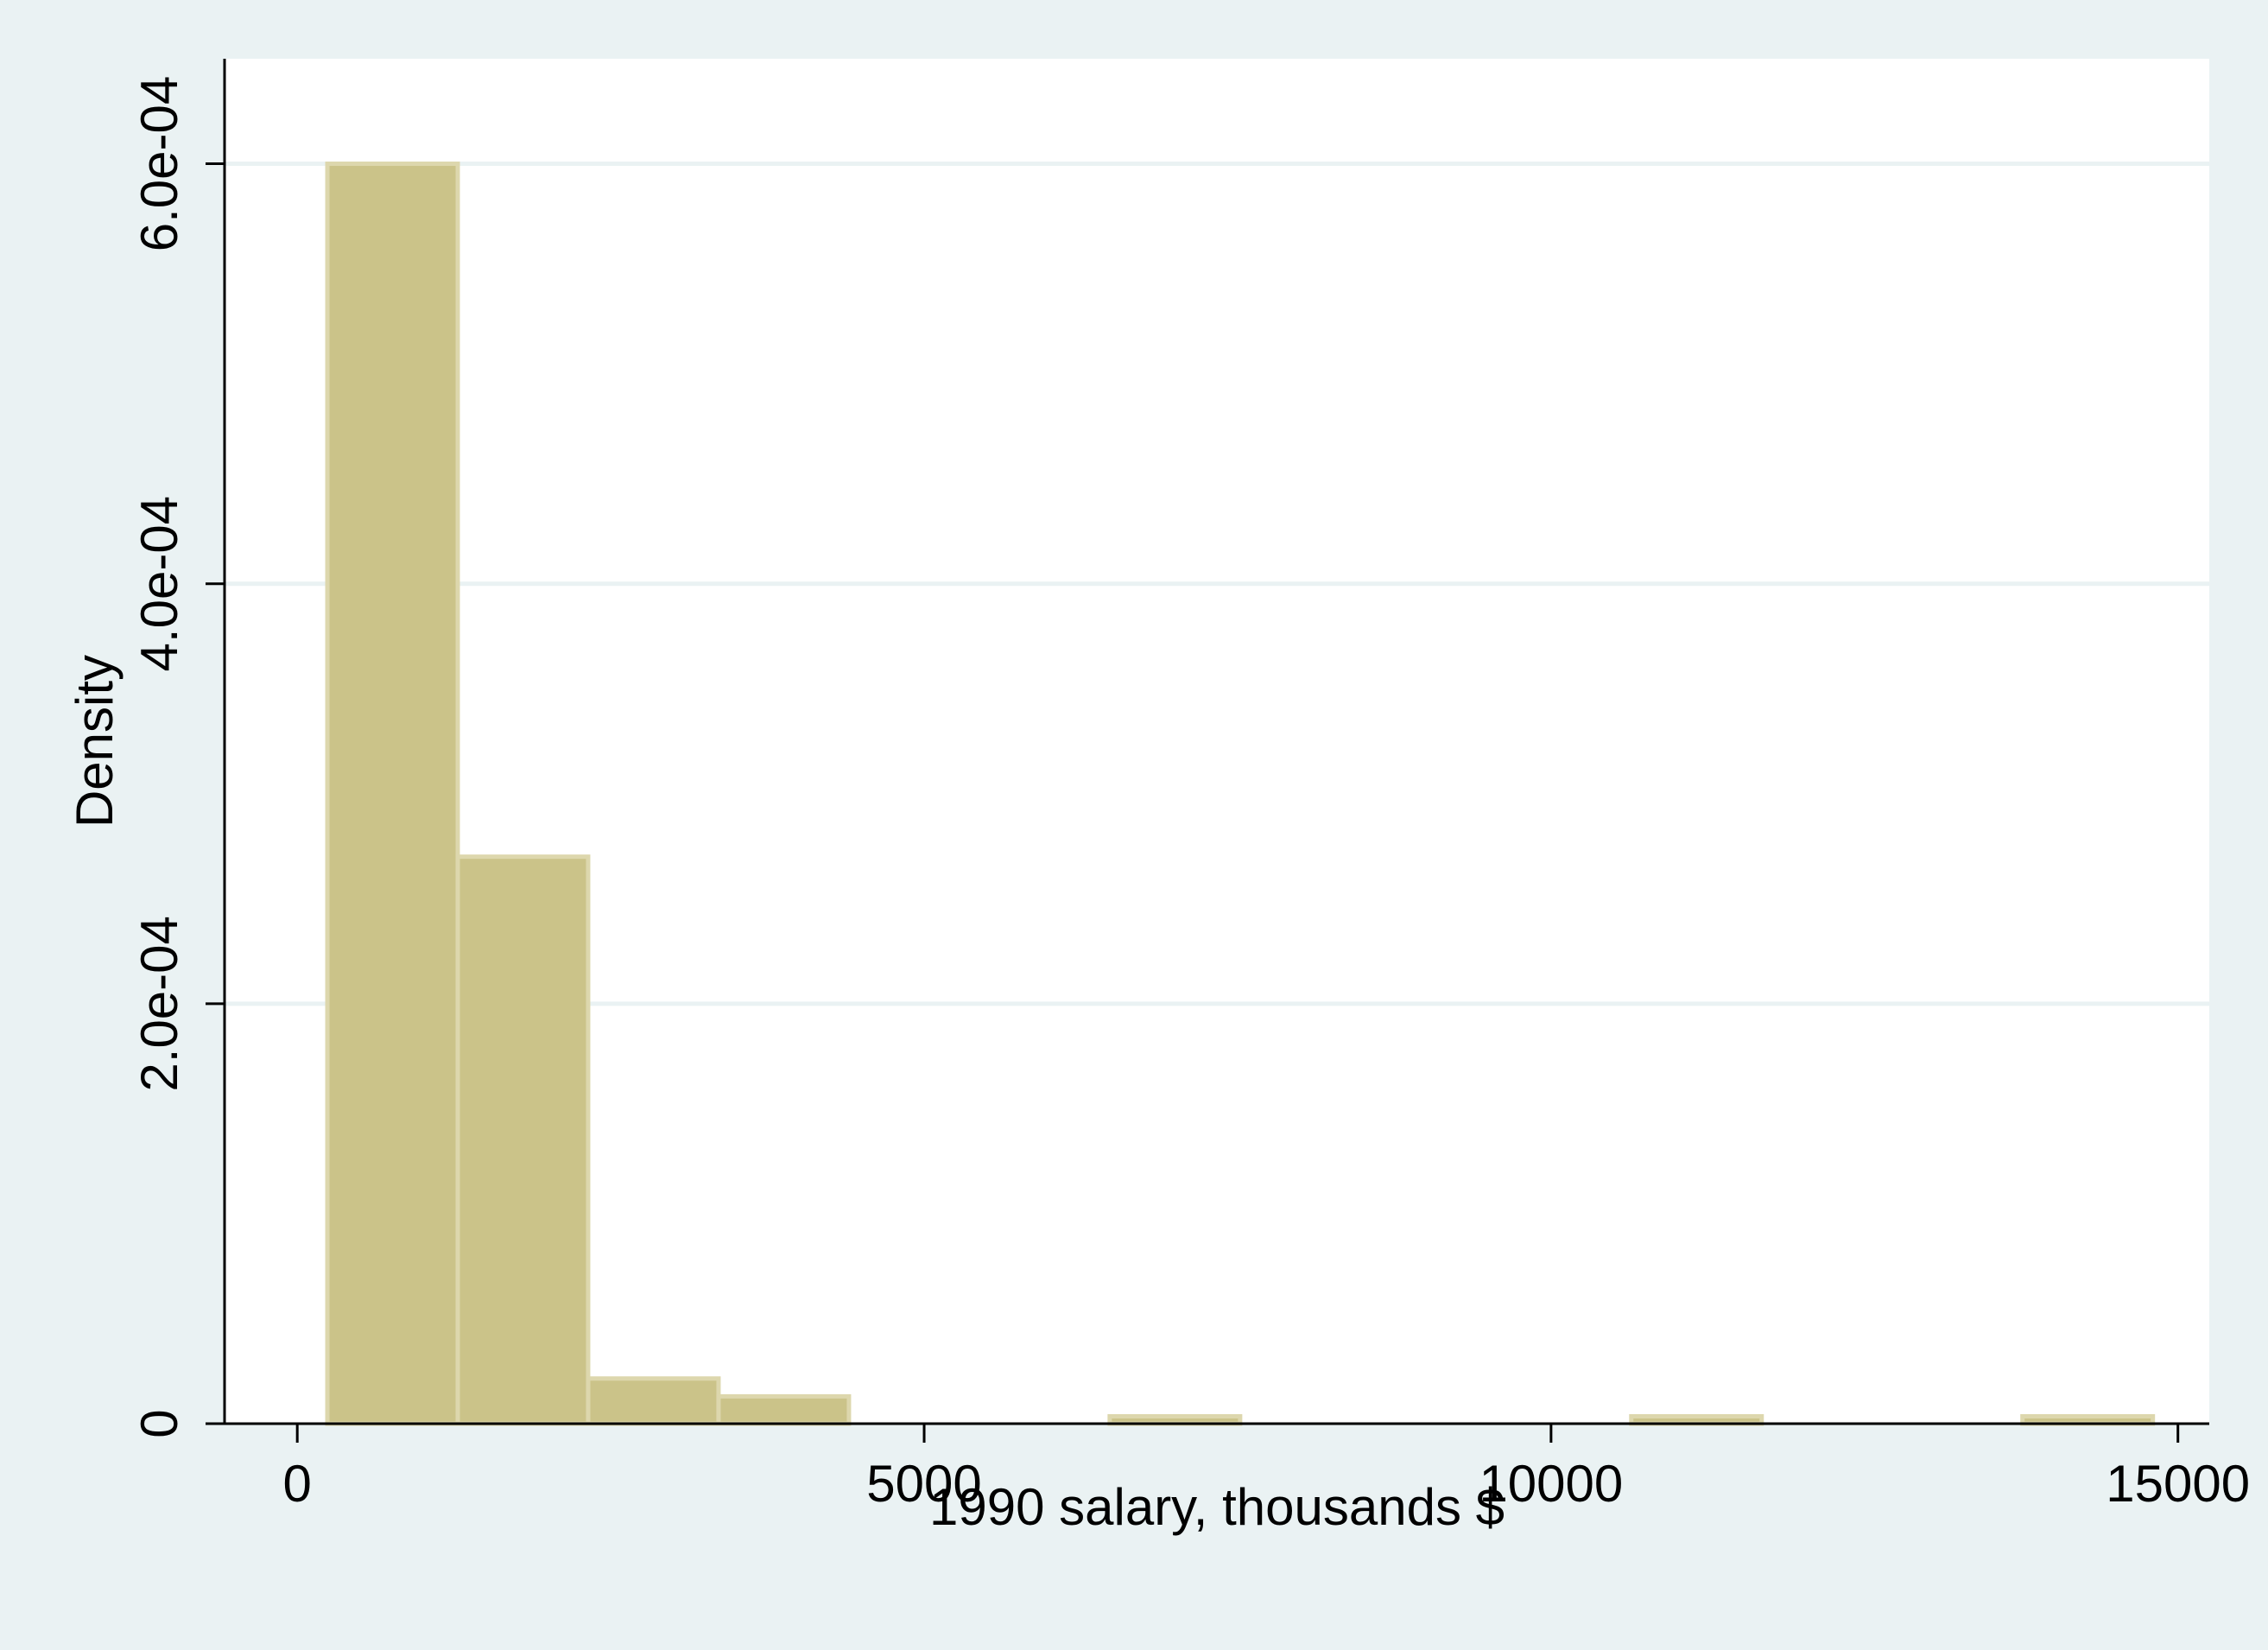  Describe the element at coordinates (1217, 1507) in the screenshot. I see `x-axis-title: 1990 salary, thousands $` at that location.